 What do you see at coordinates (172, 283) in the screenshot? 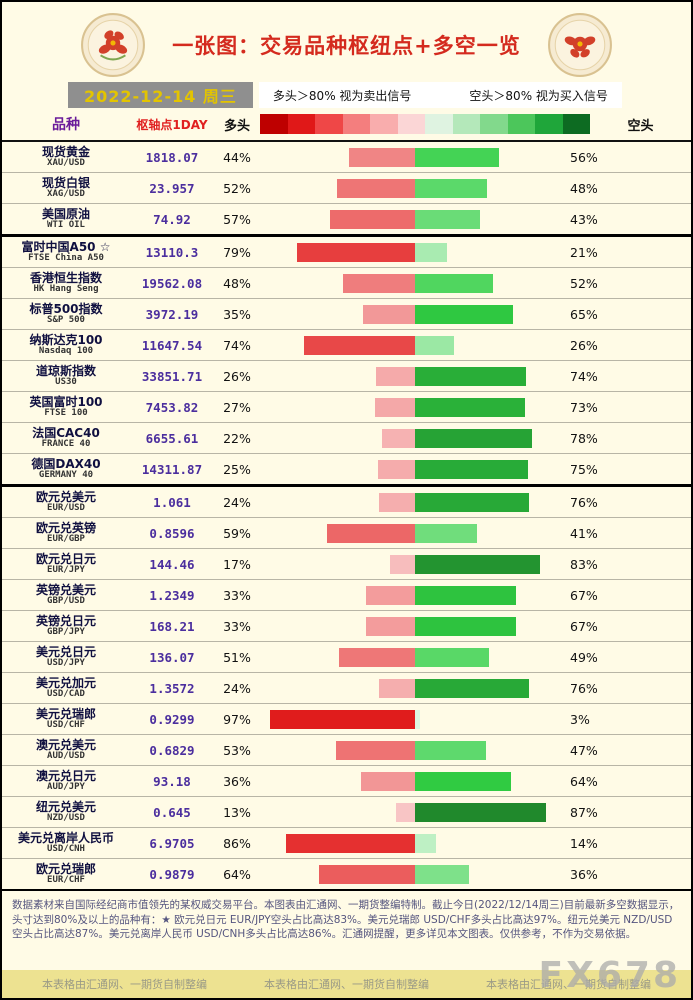
I see `pivot-value: 19562.08` at bounding box center [172, 283].